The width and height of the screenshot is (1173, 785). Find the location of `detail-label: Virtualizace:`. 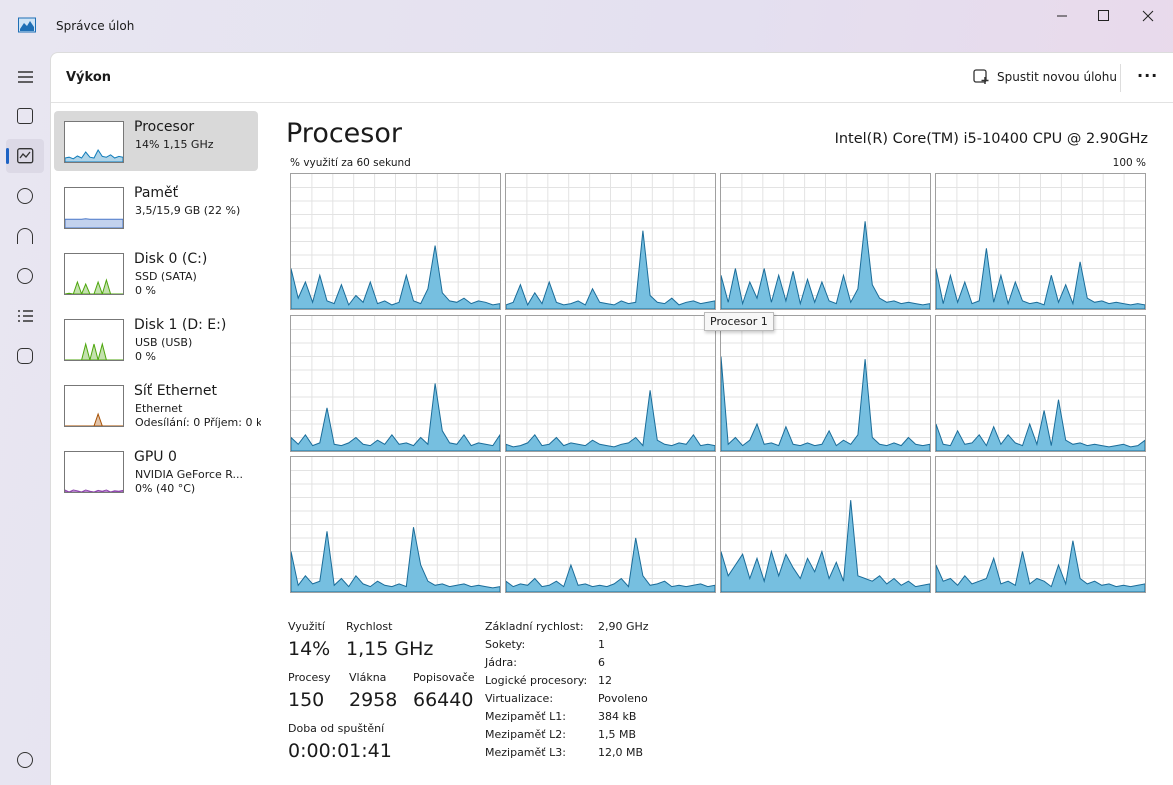

detail-label: Virtualizace: is located at coordinates (519, 698).